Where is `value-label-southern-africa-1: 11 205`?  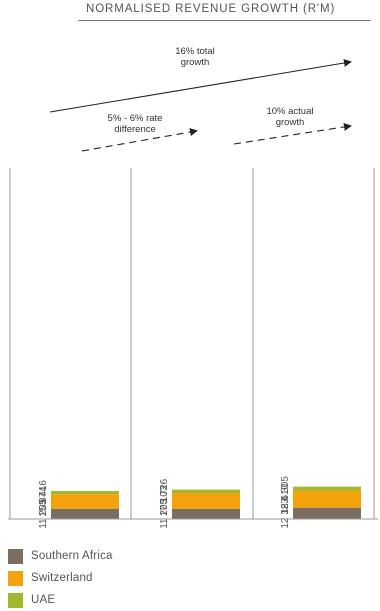 value-label-southern-africa-1: 11 205 is located at coordinates (164, 513).